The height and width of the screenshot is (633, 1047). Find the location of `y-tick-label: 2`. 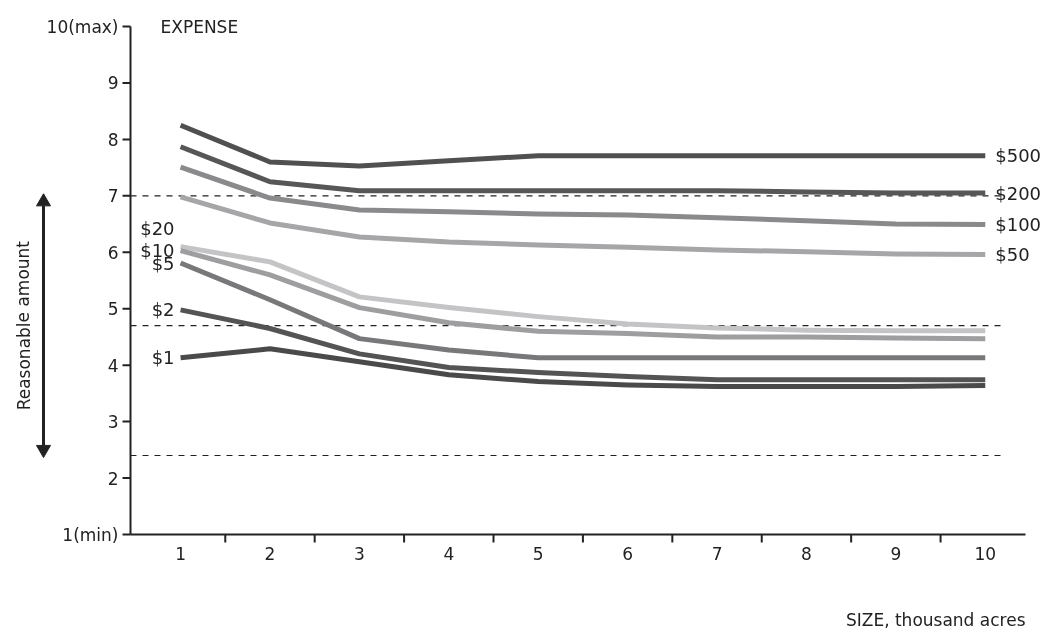

y-tick-label: 2 is located at coordinates (113, 478).